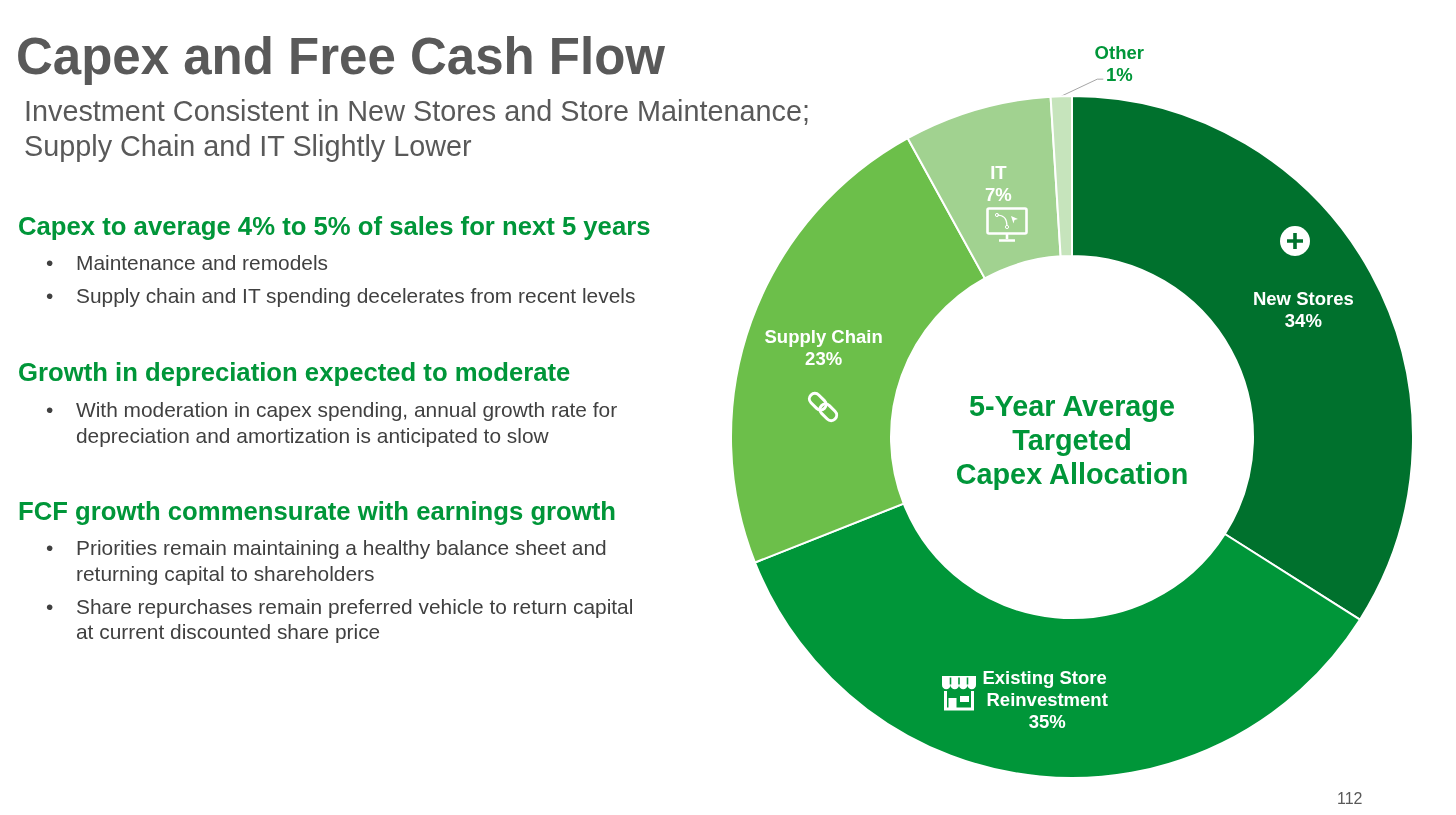 Image resolution: width=1456 pixels, height=815 pixels. What do you see at coordinates (417, 129) in the screenshot?
I see `text: Investment Consistent in New Stores and Store Maintenance; Supply Chain and IT Slightly Lower` at bounding box center [417, 129].